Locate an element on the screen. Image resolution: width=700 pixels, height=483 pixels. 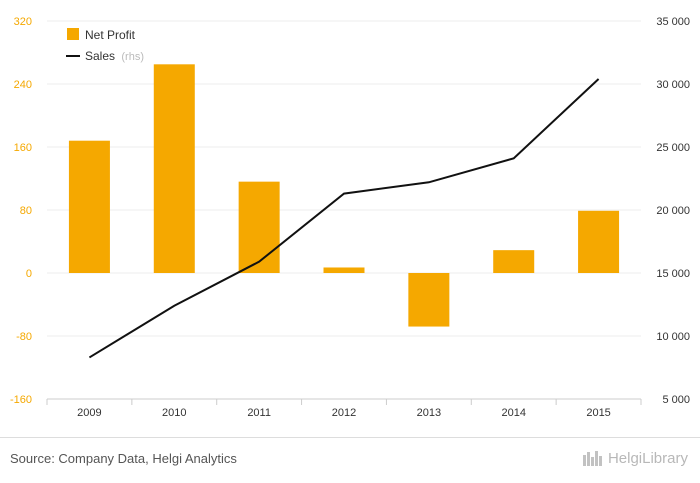
bar-2011 is located at coordinates (259, 227).